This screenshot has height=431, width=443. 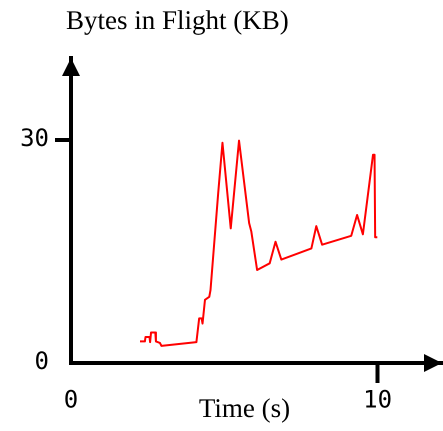 I want to click on y-tick-label: 30, so click(x=34, y=138).